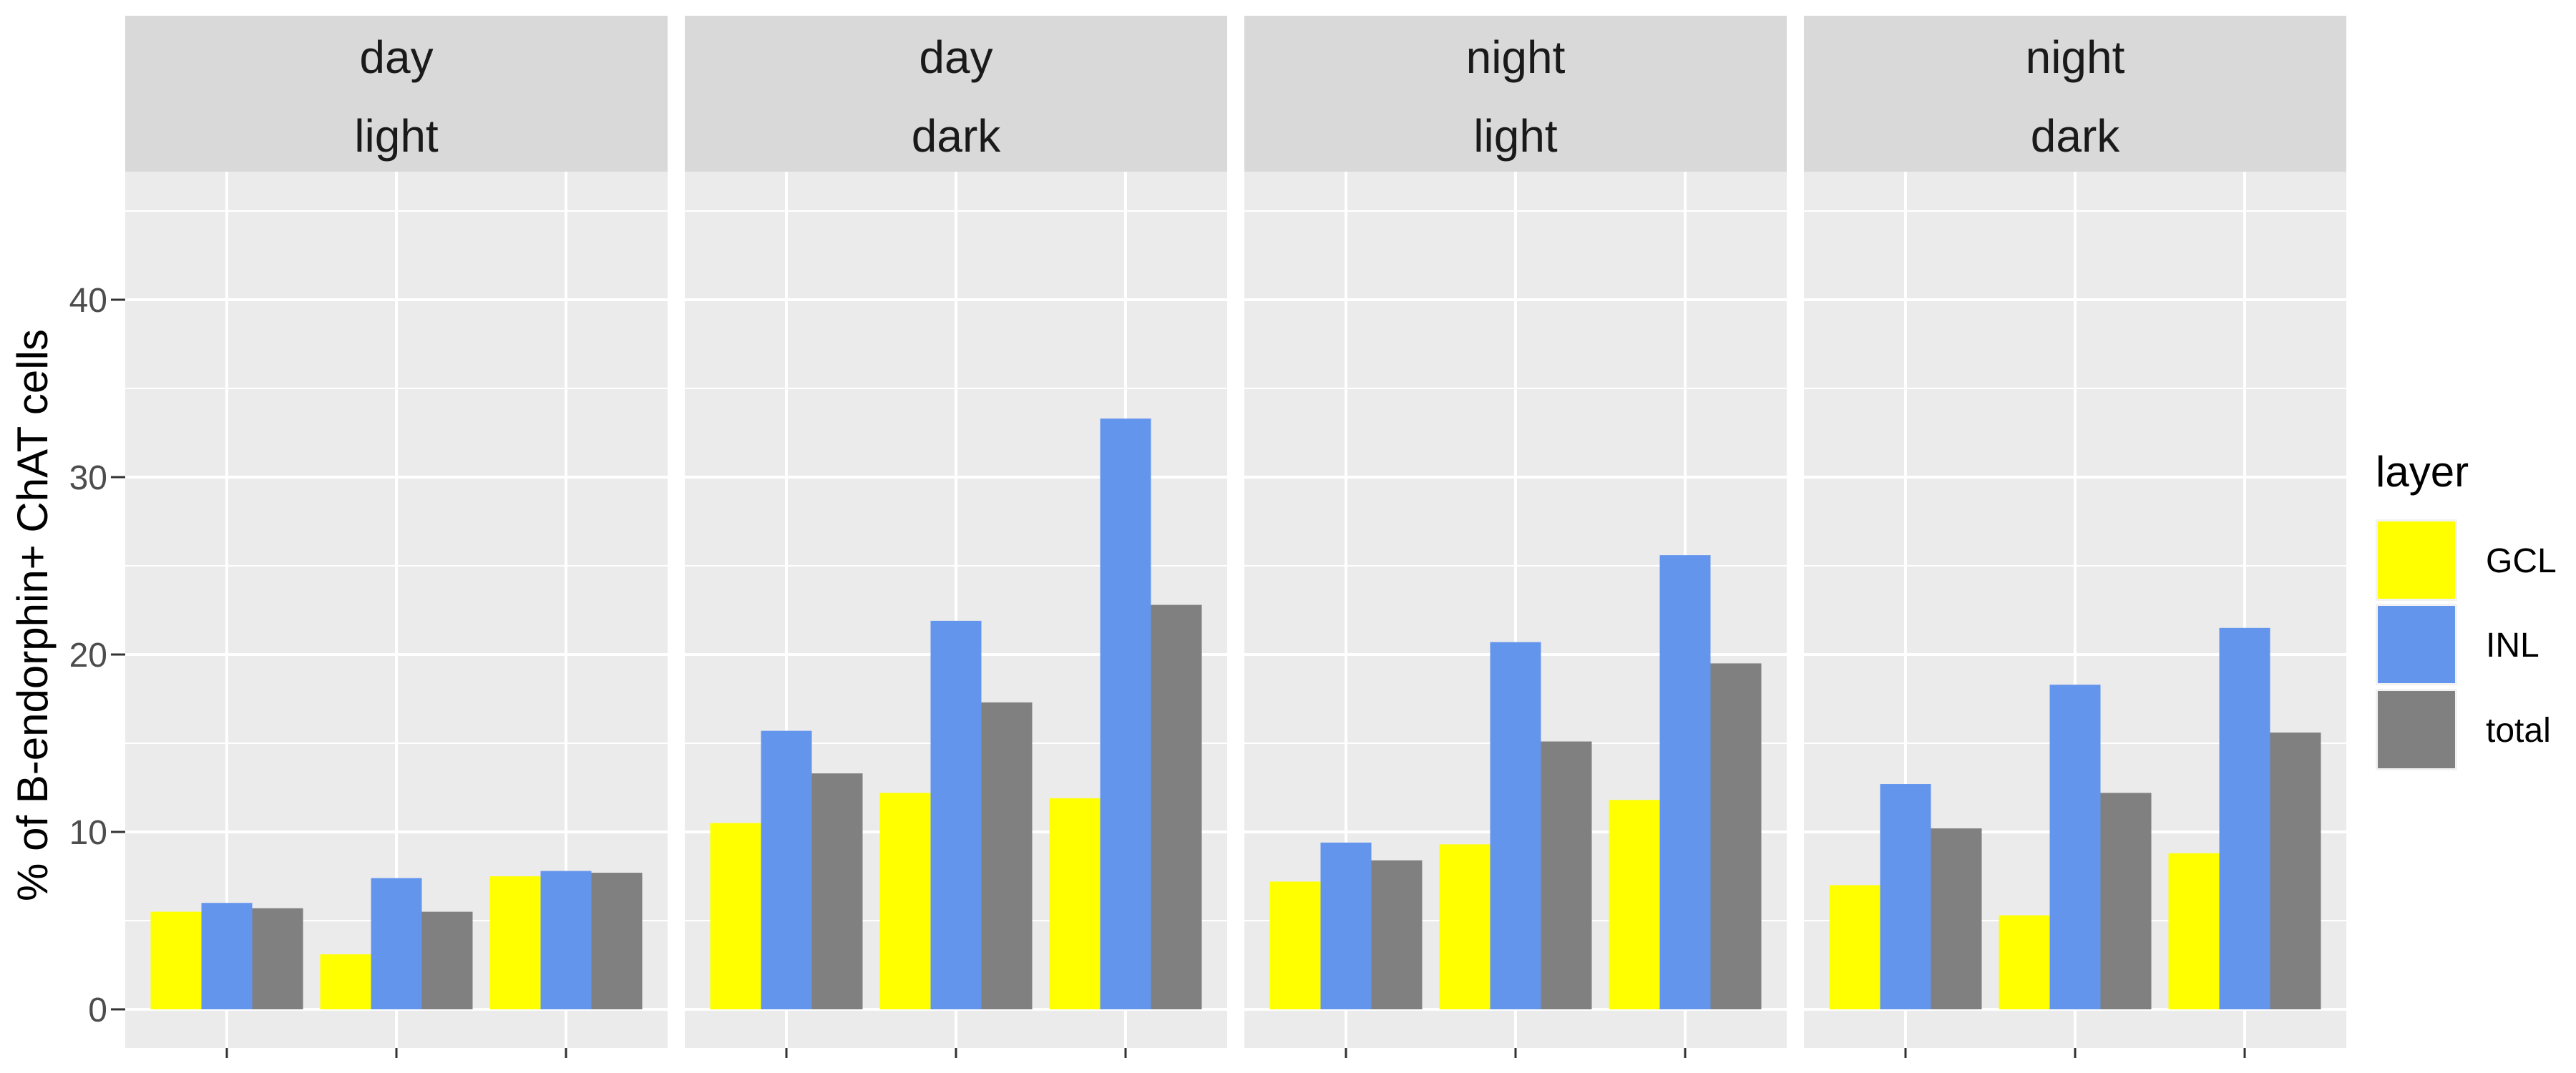  I want to click on y-tick-label: 30, so click(88, 478).